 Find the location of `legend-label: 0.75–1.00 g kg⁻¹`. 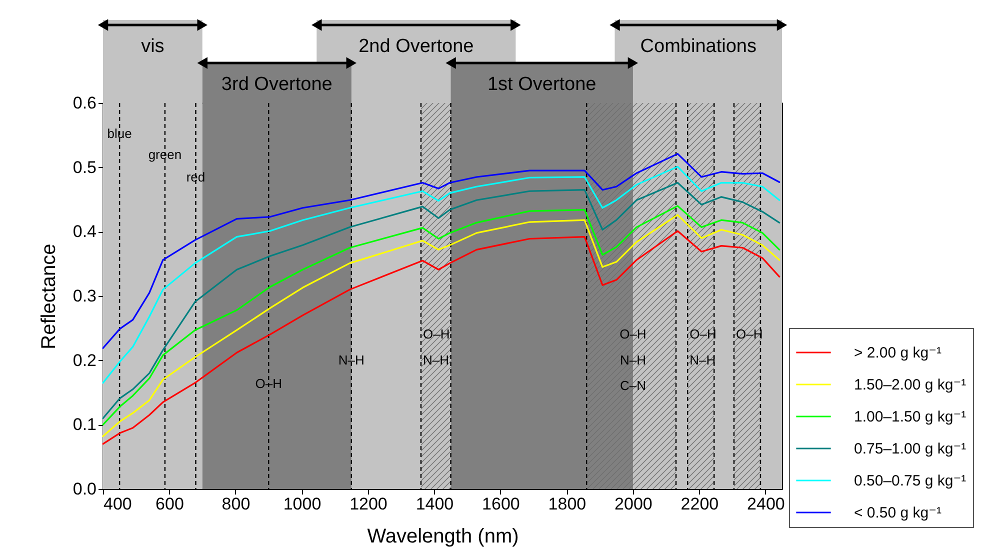

legend-label: 0.75–1.00 g kg⁻¹ is located at coordinates (910, 449).